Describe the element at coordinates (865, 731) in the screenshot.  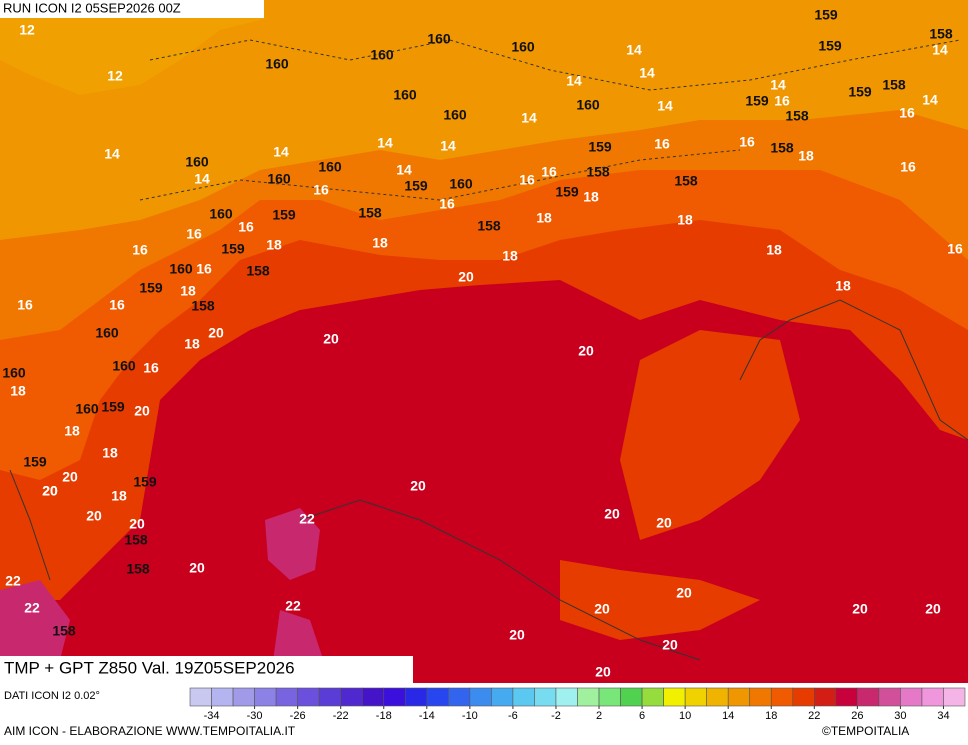
I see `copyright: ©TEMPOITALIA` at that location.